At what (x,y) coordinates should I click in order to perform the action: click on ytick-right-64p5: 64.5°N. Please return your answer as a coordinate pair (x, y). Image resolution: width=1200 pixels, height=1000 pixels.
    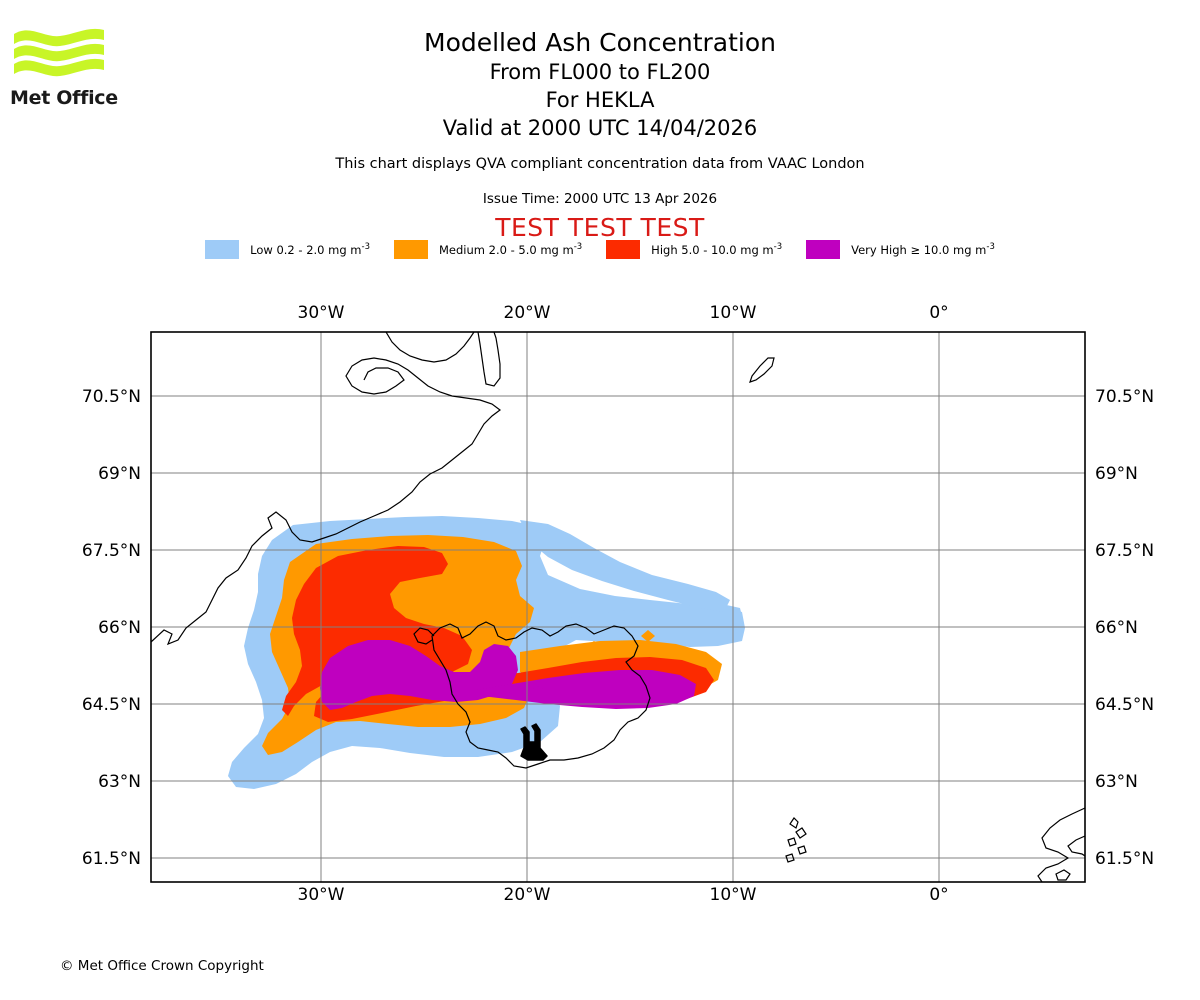
    Looking at the image, I should click on (1124, 705).